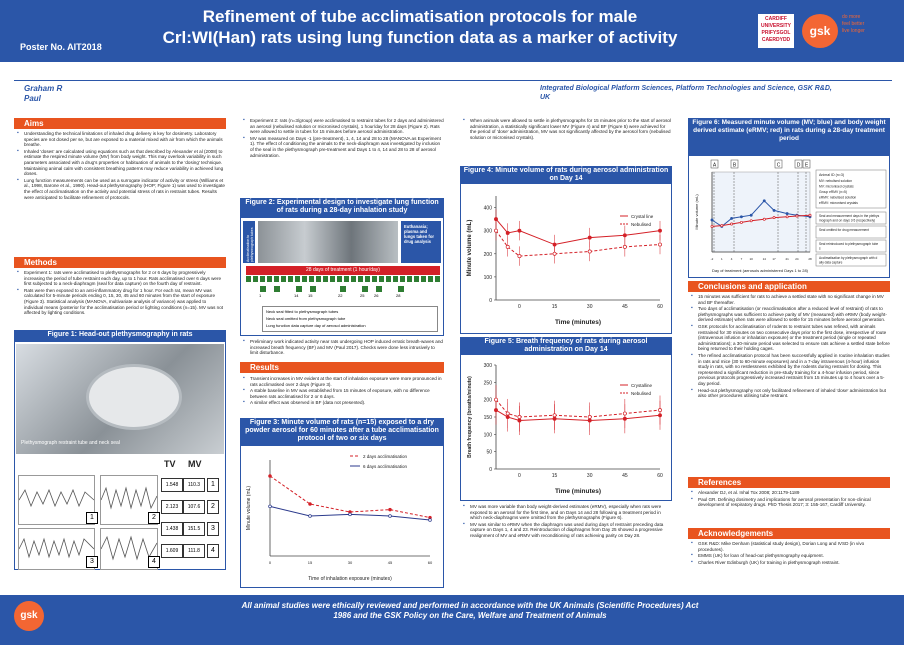  I want to click on tagline-2: feel better, so click(853, 24).